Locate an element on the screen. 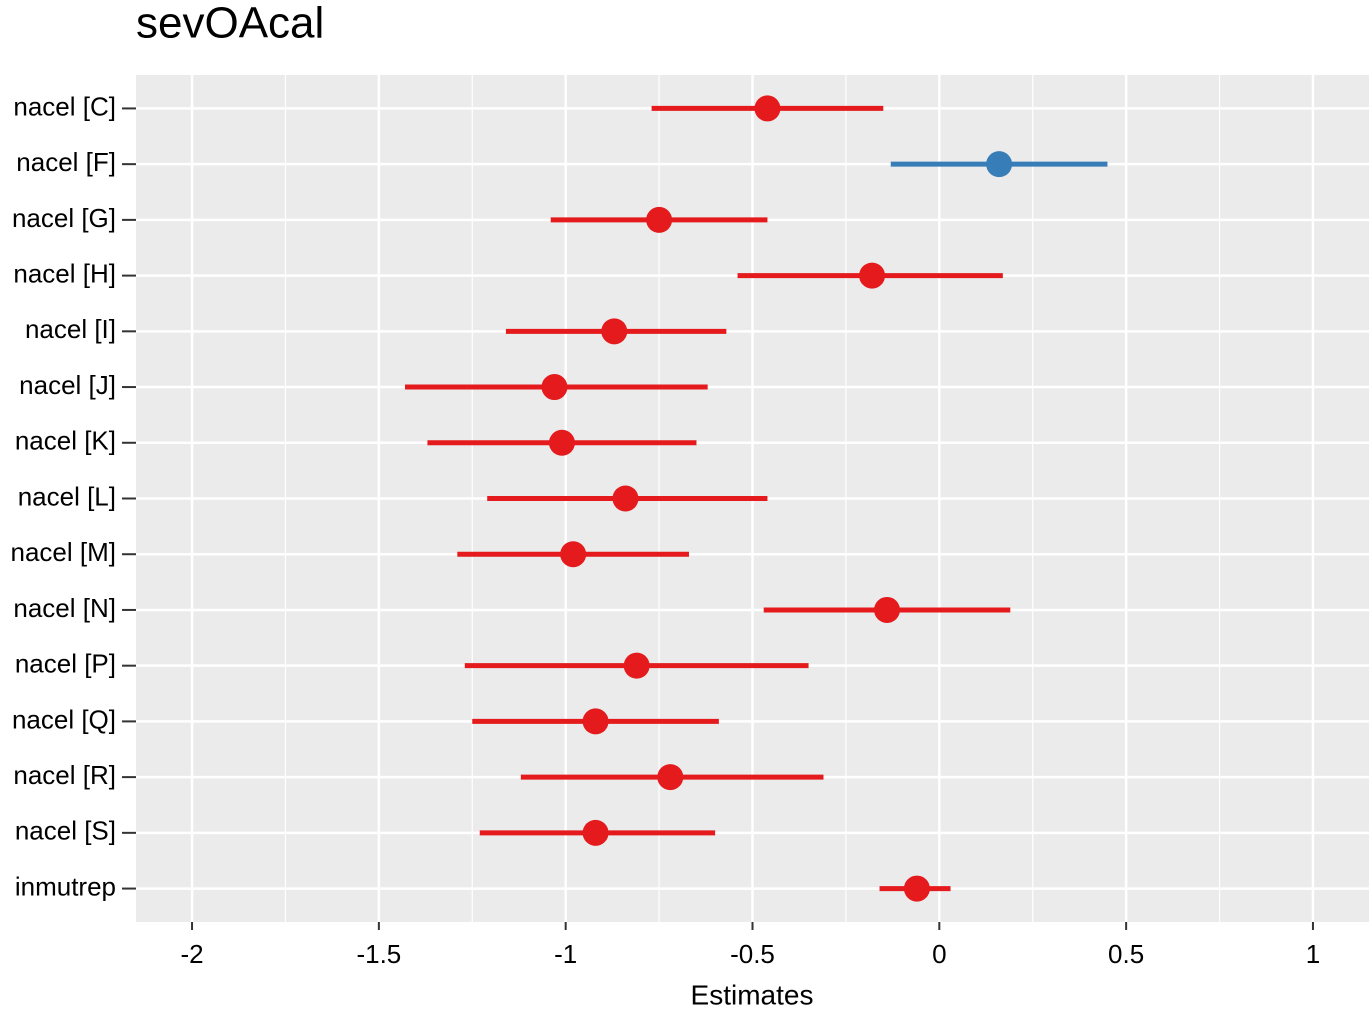 The width and height of the screenshot is (1369, 1009). y-tick-label: inmutrep is located at coordinates (65, 886).